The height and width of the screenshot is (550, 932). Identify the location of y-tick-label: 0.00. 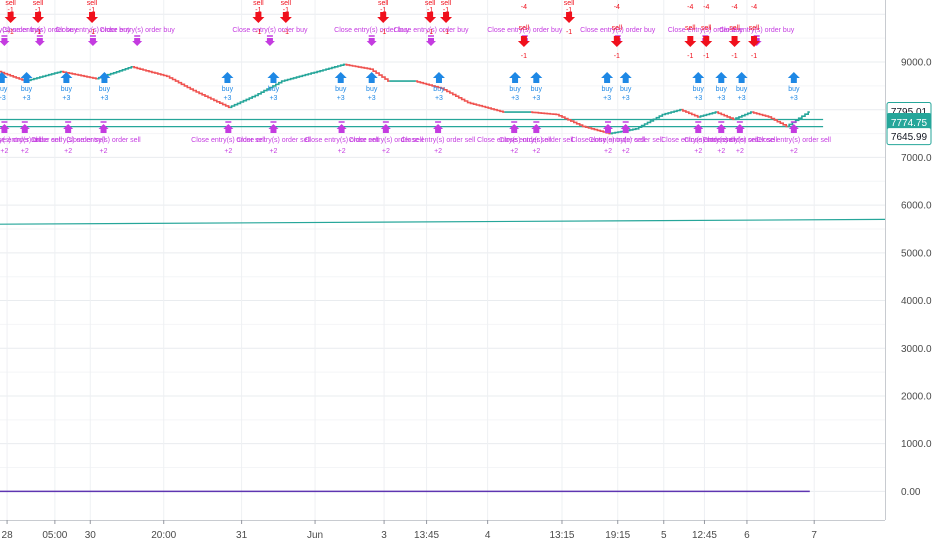
(911, 492).